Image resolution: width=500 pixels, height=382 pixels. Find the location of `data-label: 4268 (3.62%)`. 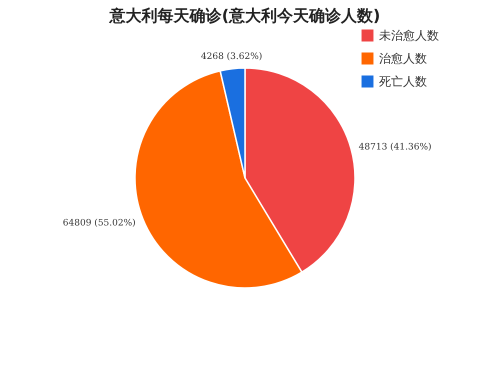

data-label: 4268 (3.62%) is located at coordinates (231, 57).